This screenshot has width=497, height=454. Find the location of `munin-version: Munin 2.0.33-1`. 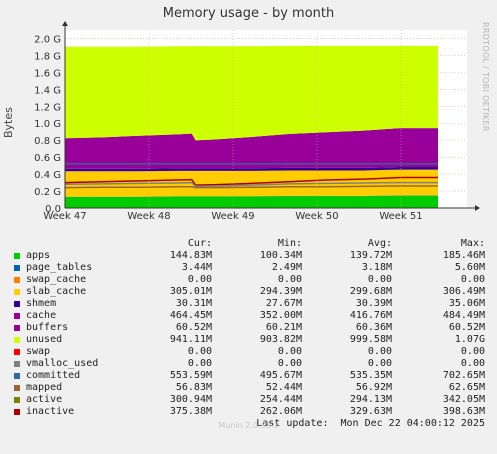

munin-version: Munin 2.0.33-1 is located at coordinates (248, 425).